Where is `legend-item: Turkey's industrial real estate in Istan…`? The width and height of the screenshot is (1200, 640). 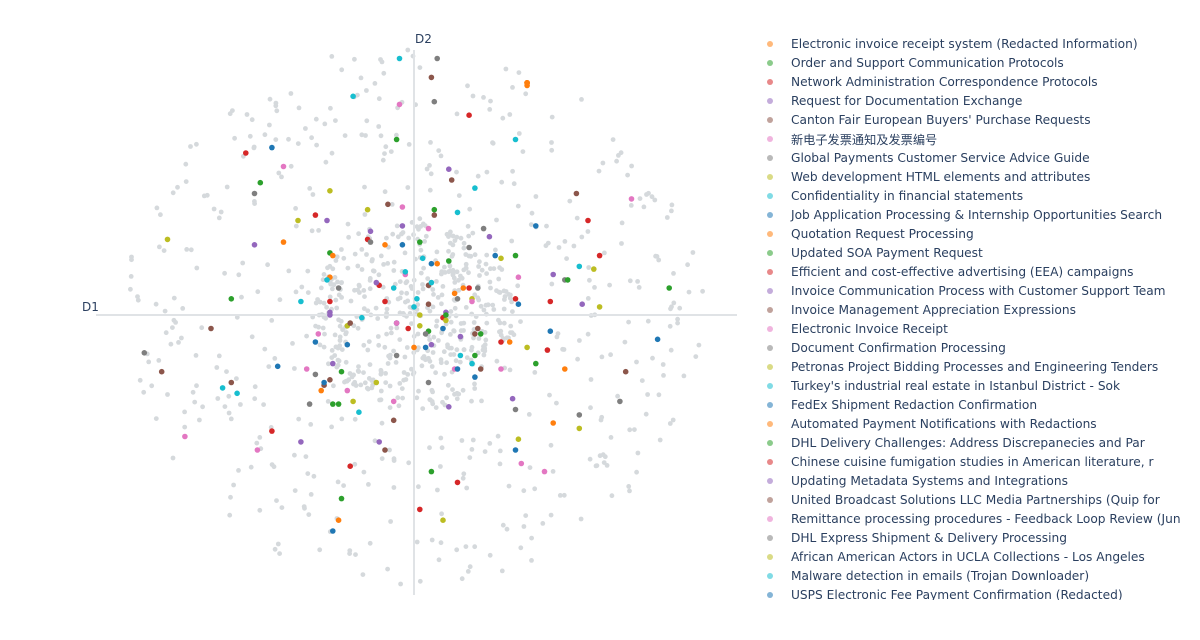
legend-item: Turkey's industrial real estate in Istan… is located at coordinates (981, 385).